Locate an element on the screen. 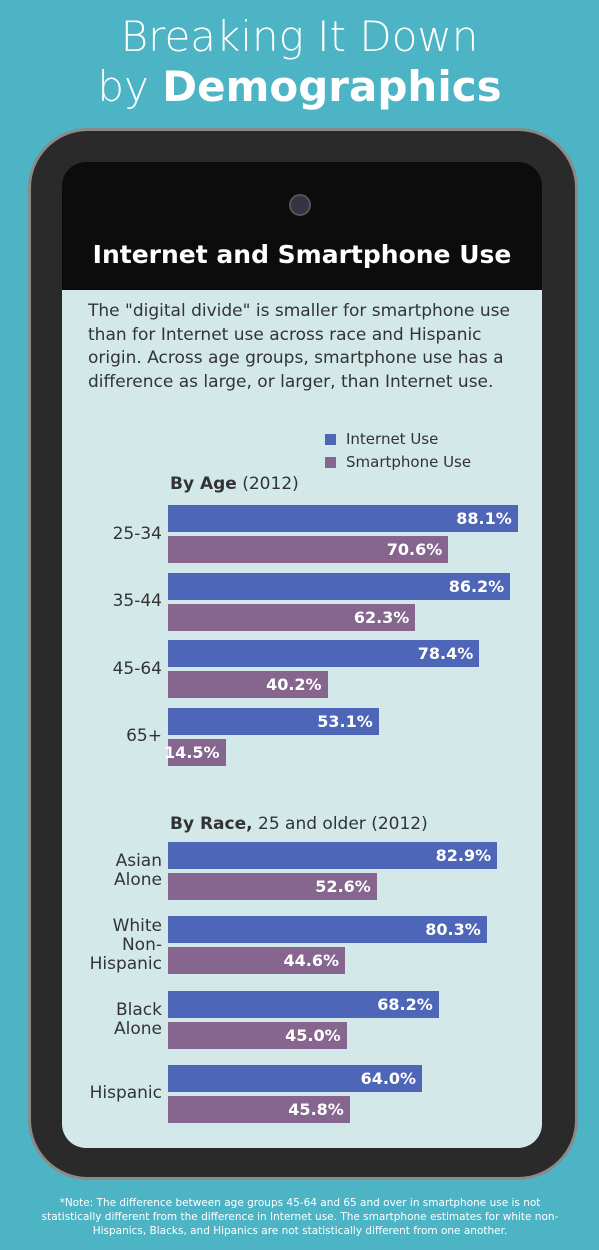  bar: 62.3% is located at coordinates (292, 617).